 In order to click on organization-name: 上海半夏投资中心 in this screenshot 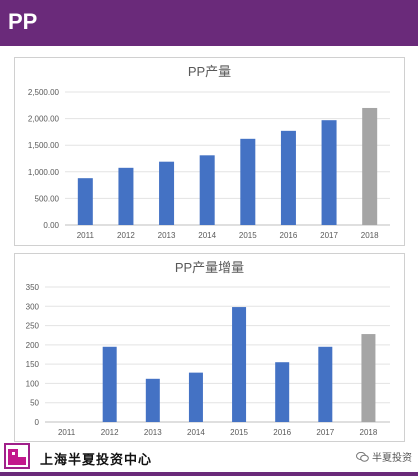, I will do `click(96, 460)`.